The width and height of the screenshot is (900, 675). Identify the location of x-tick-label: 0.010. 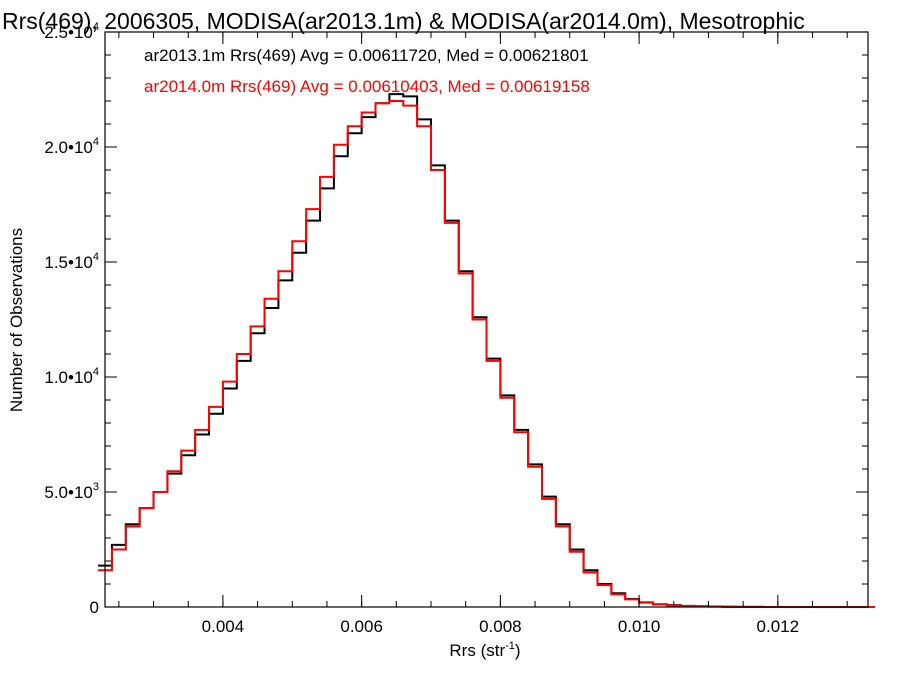
(639, 626).